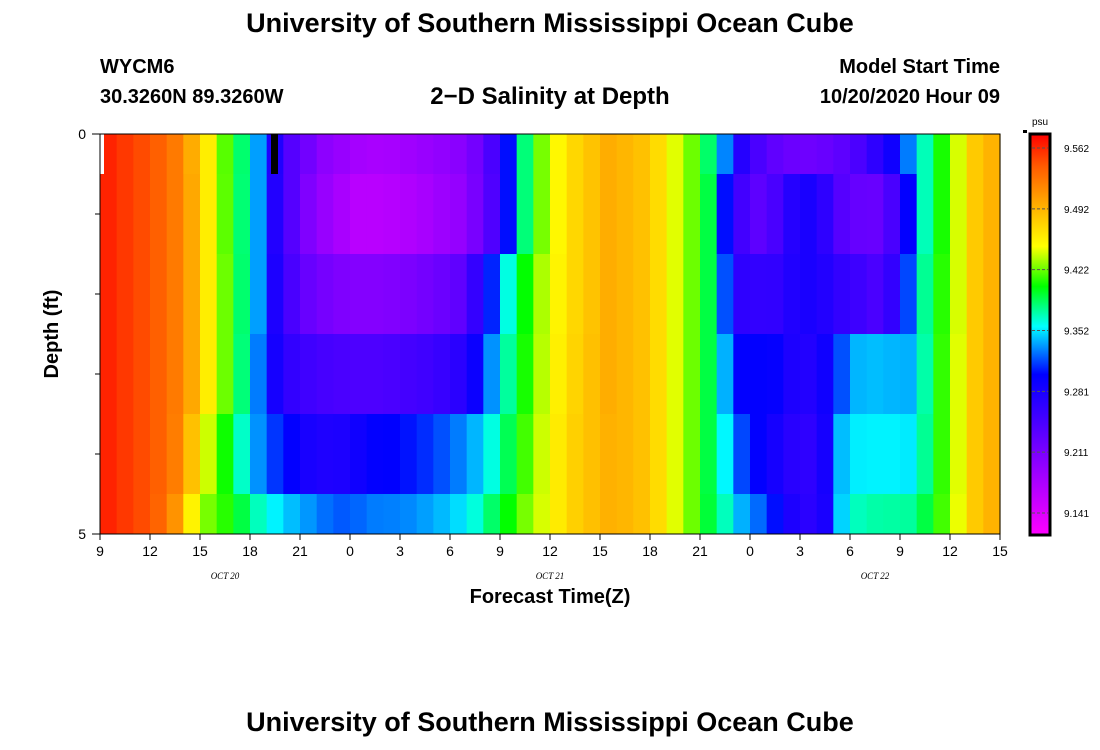 This screenshot has width=1100, height=750. Describe the element at coordinates (1076, 149) in the screenshot. I see `colorbar-tick-label: 9.562` at that location.